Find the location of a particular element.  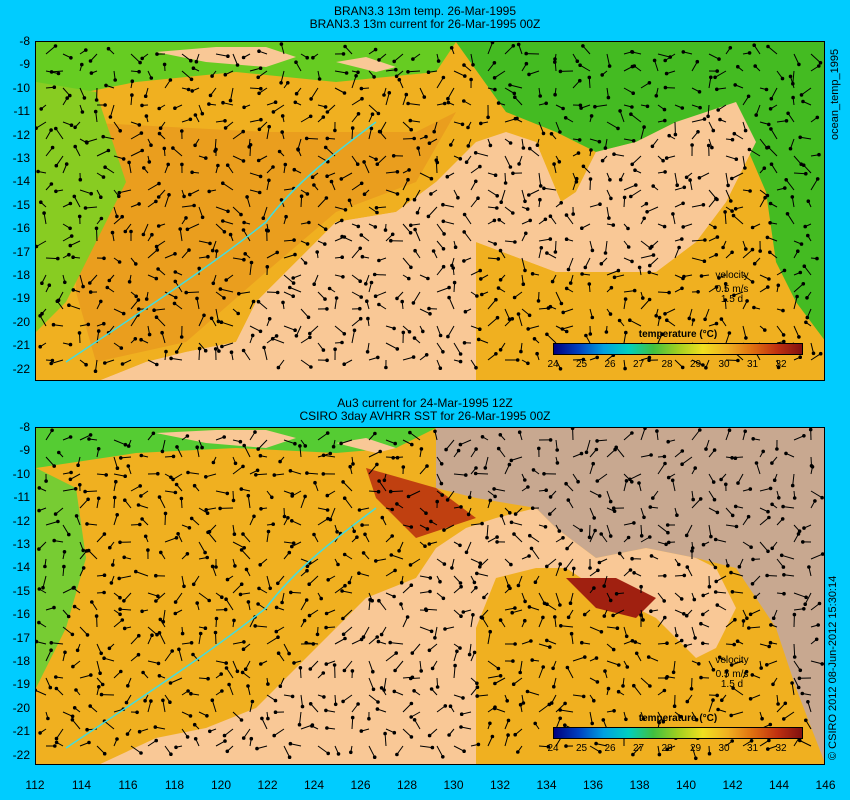

y-tick-label: -9 is located at coordinates (24, 64).